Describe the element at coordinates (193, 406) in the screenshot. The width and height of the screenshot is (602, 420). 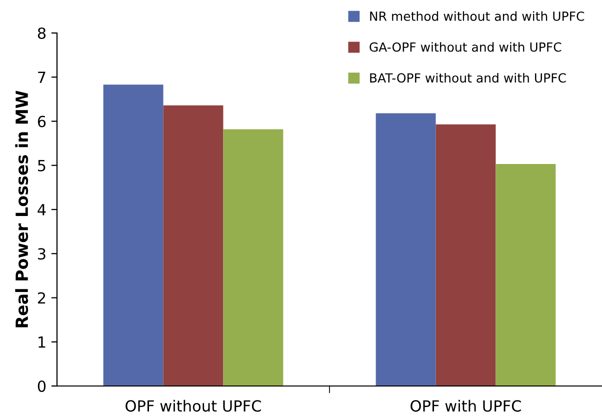
I see `x-tick-label: OPF without UPFC` at that location.